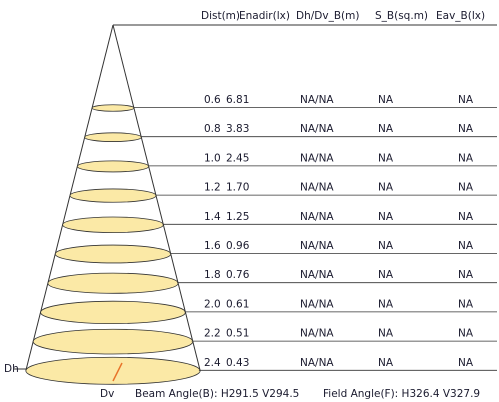  I want to click on cell-enadir: 0.61, so click(237, 304).